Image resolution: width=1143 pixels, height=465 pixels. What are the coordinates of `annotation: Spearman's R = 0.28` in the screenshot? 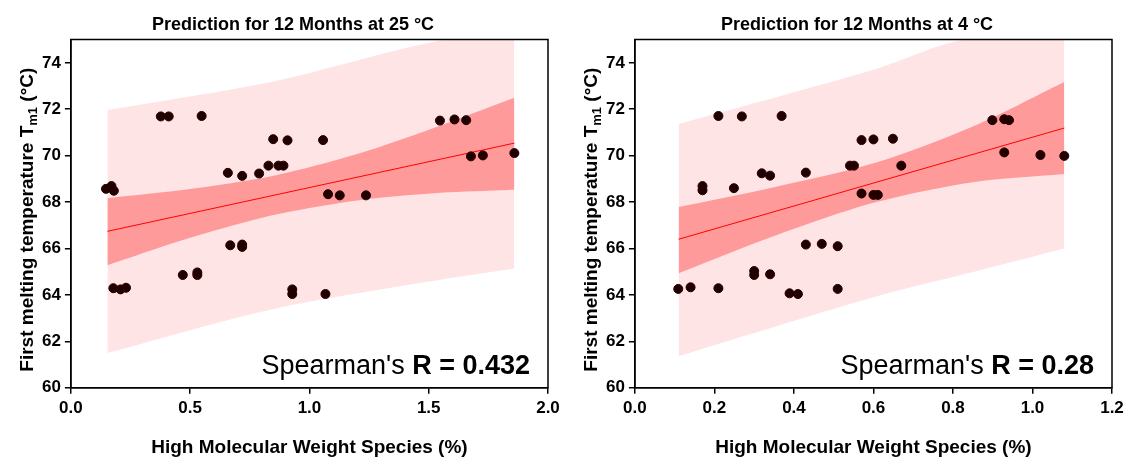 It's located at (967, 364).